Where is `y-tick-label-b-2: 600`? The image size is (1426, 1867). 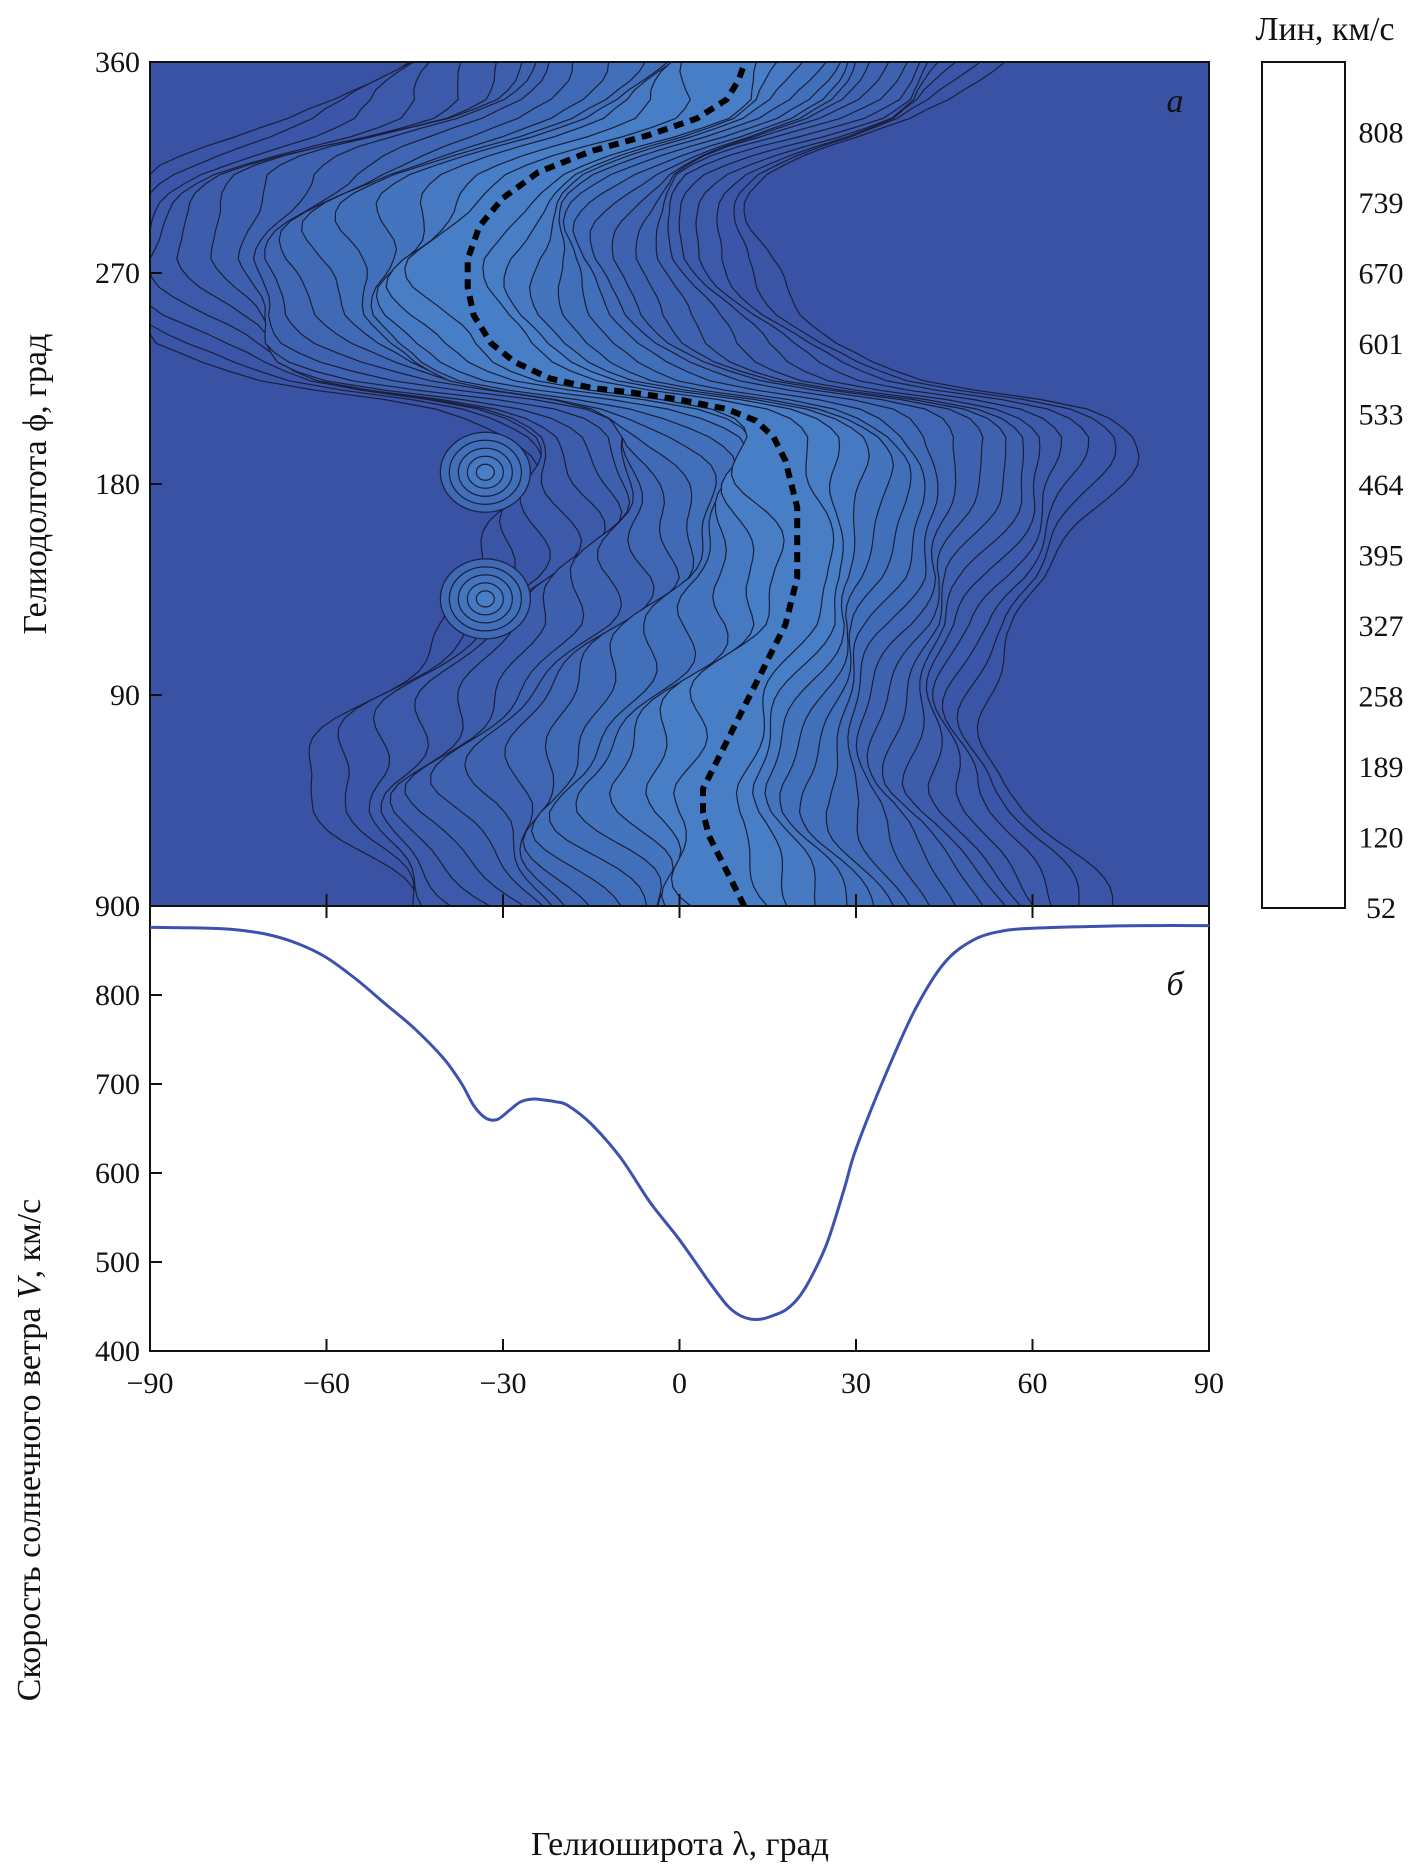
y-tick-label-b-2: 600 is located at coordinates (117, 1173).